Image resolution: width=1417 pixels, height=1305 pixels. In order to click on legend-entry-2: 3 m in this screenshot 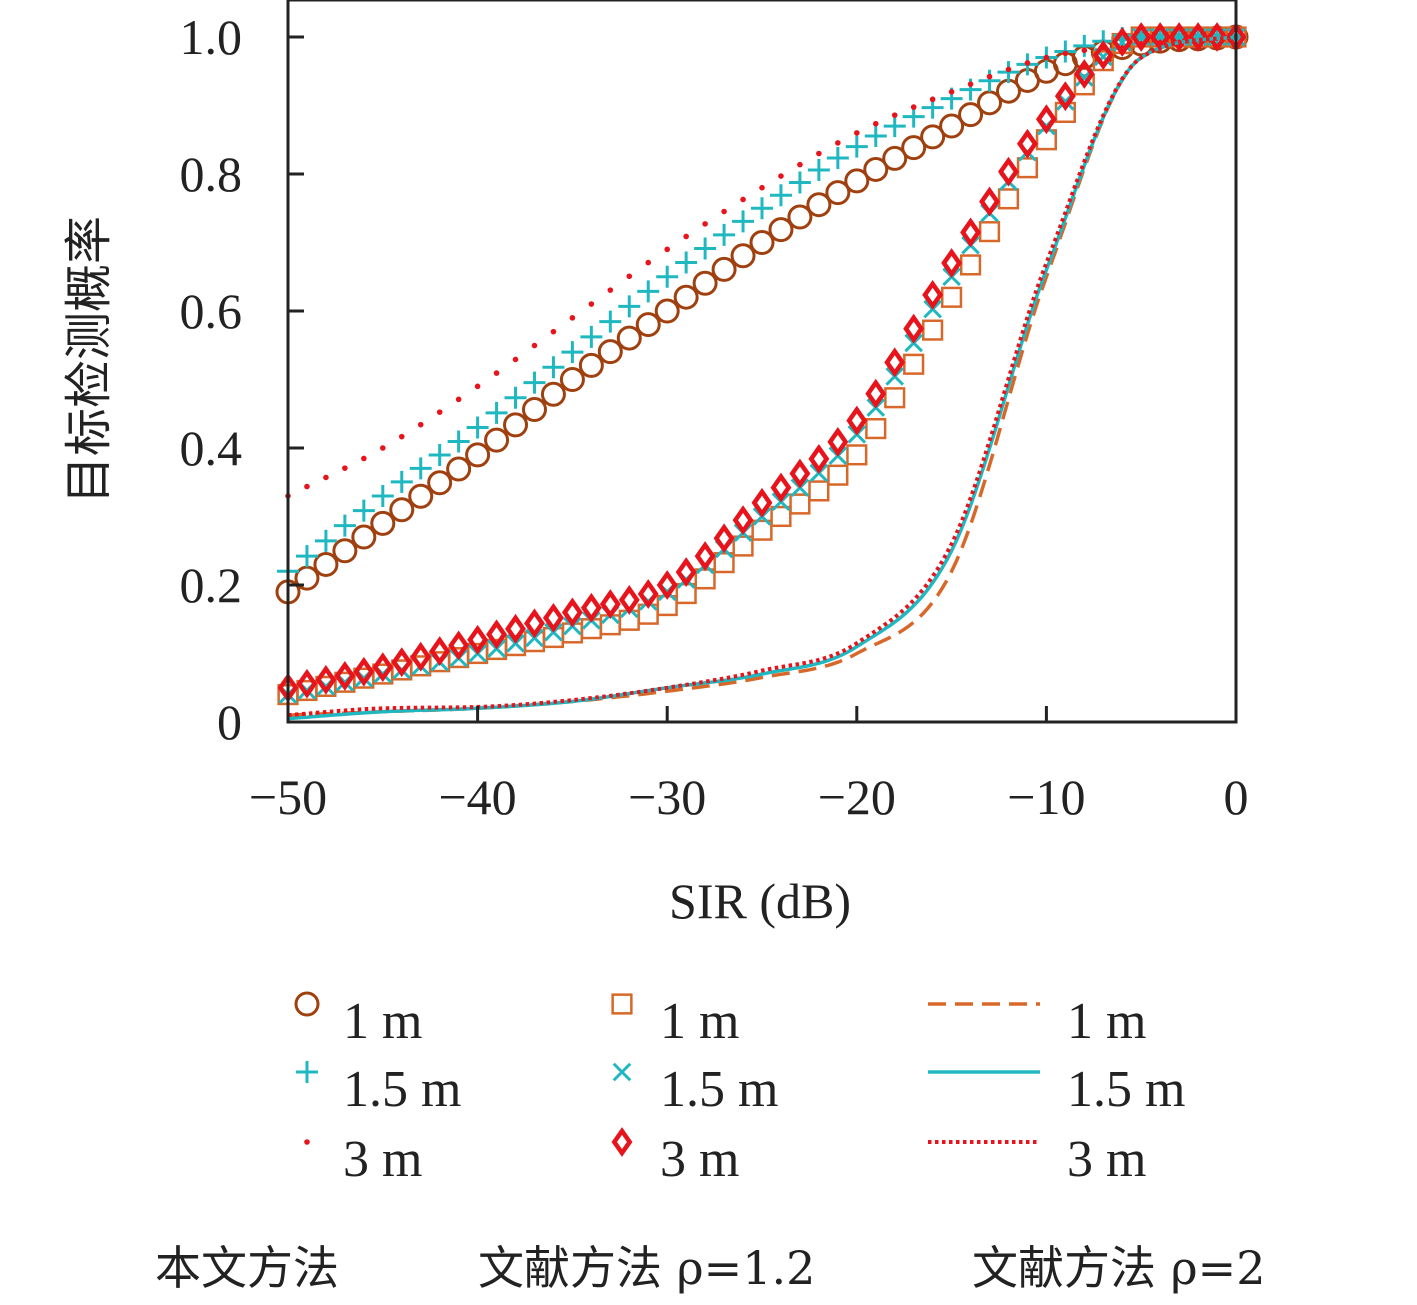, I will do `click(363, 1159)`.